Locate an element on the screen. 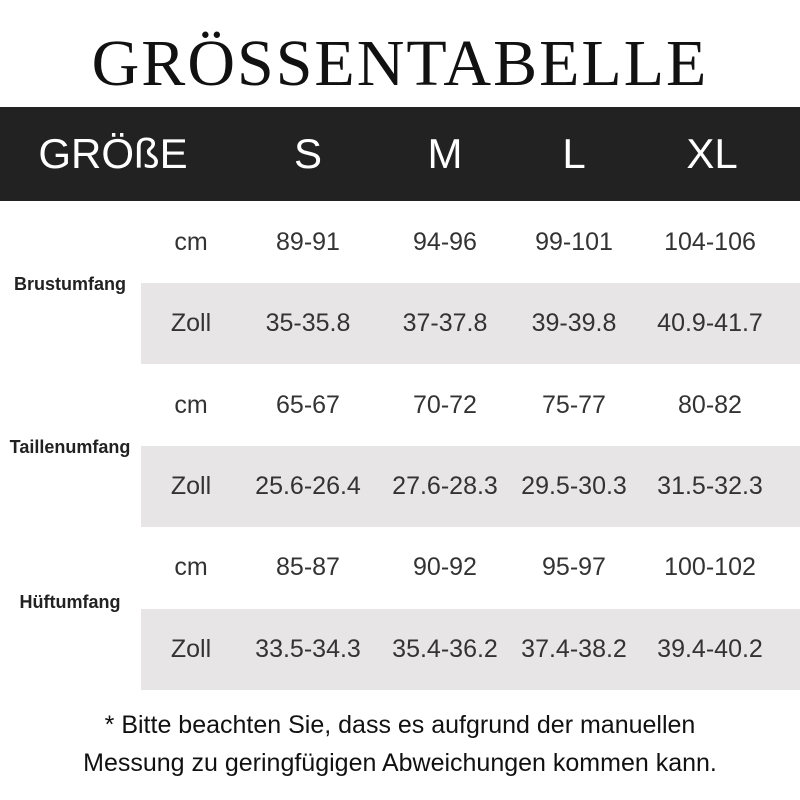 The width and height of the screenshot is (800, 800). table-row: Zoll 25.6-26.4 27.6-28.3 29.5-30.3 31.5-32.3 is located at coordinates (400, 486).